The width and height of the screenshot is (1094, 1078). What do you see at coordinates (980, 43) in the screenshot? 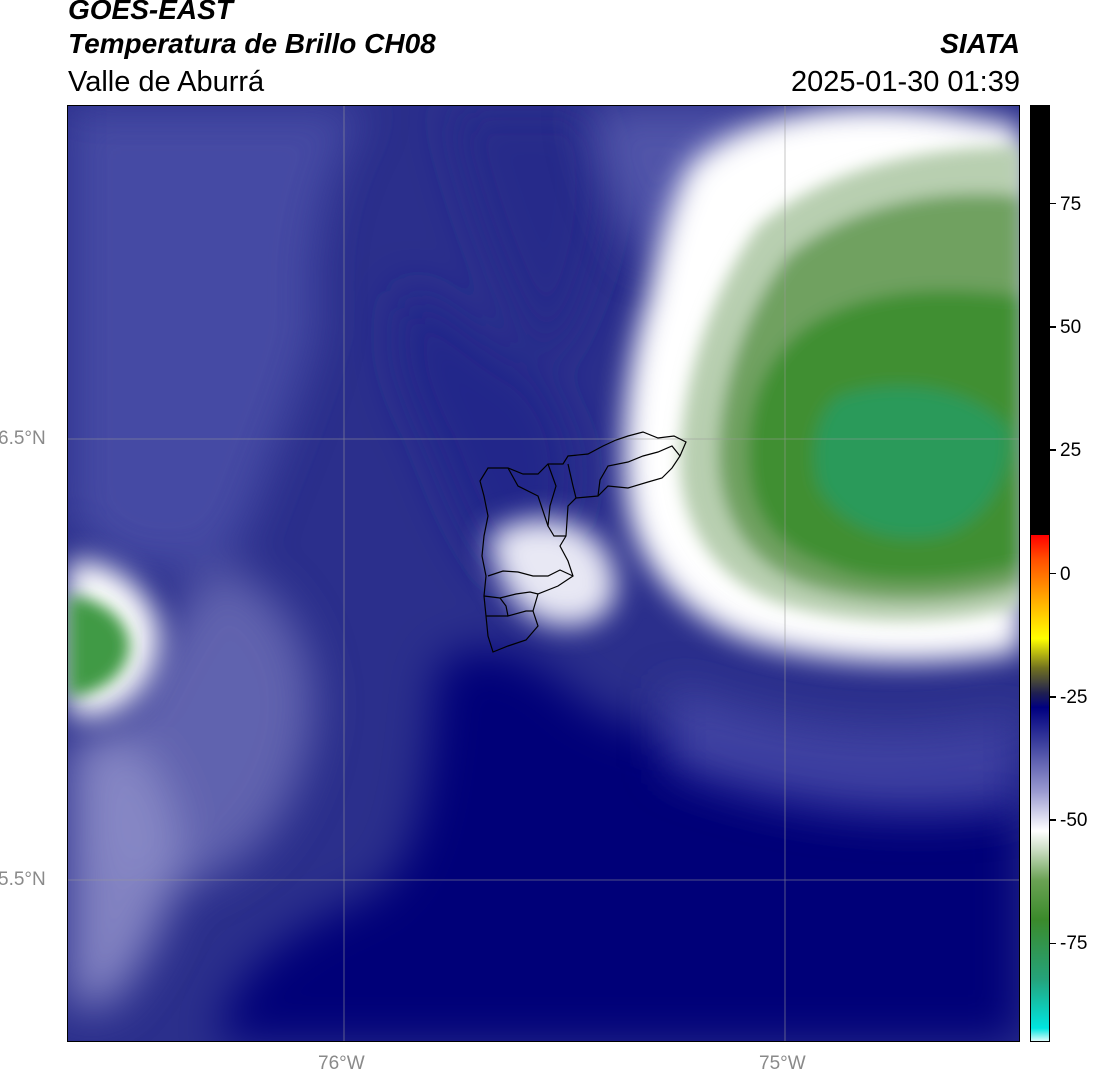
I see `title-organization: SIATA` at bounding box center [980, 43].